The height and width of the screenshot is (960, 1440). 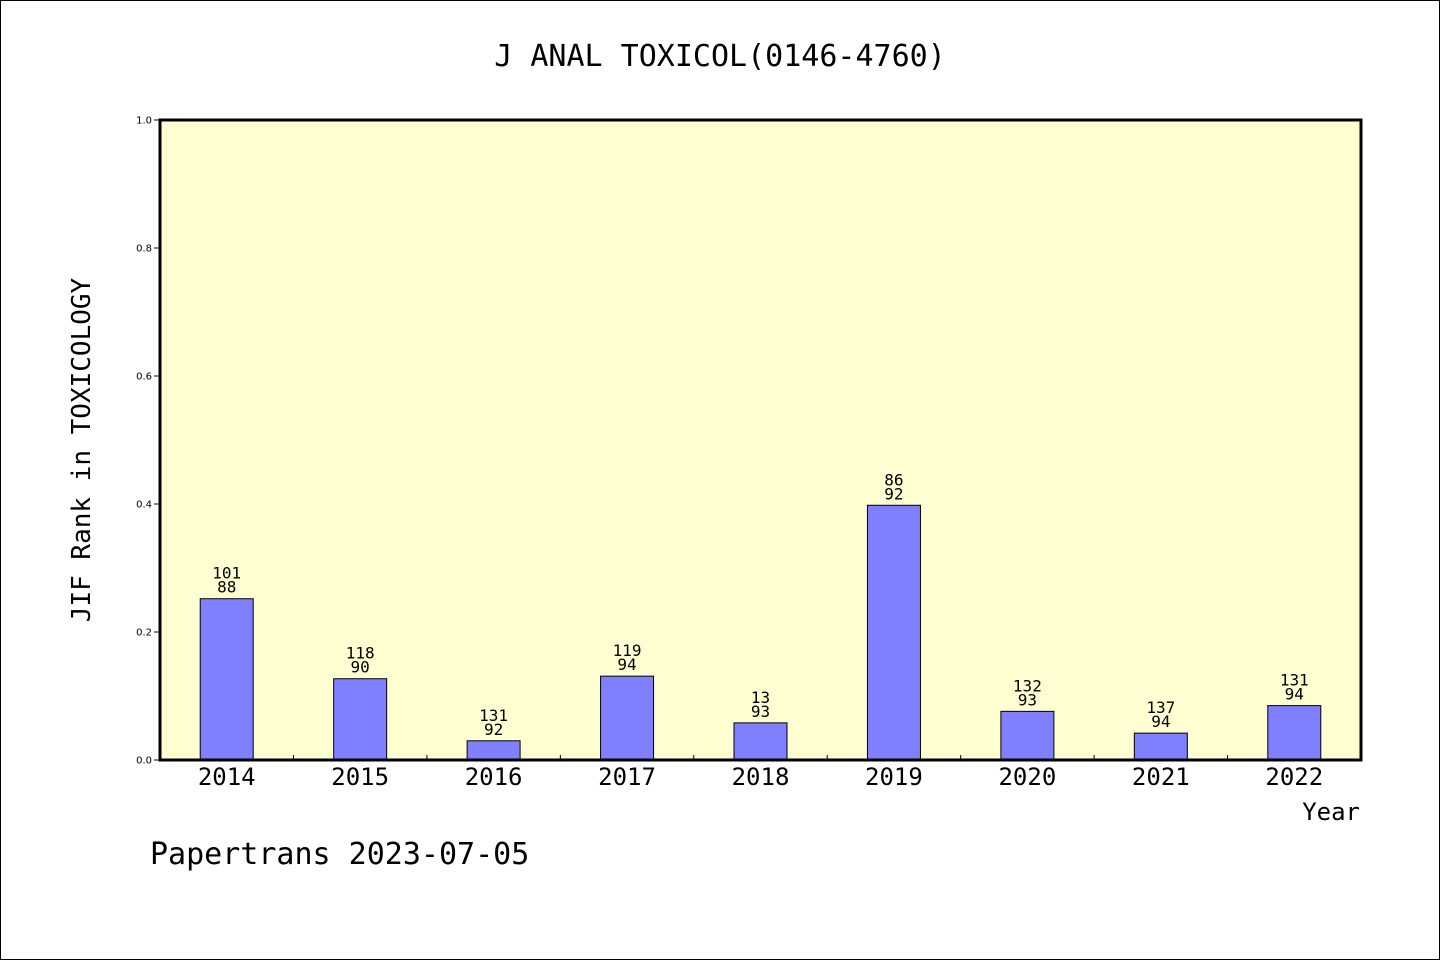 What do you see at coordinates (627, 650) in the screenshot?
I see `data-label-rank: 119` at bounding box center [627, 650].